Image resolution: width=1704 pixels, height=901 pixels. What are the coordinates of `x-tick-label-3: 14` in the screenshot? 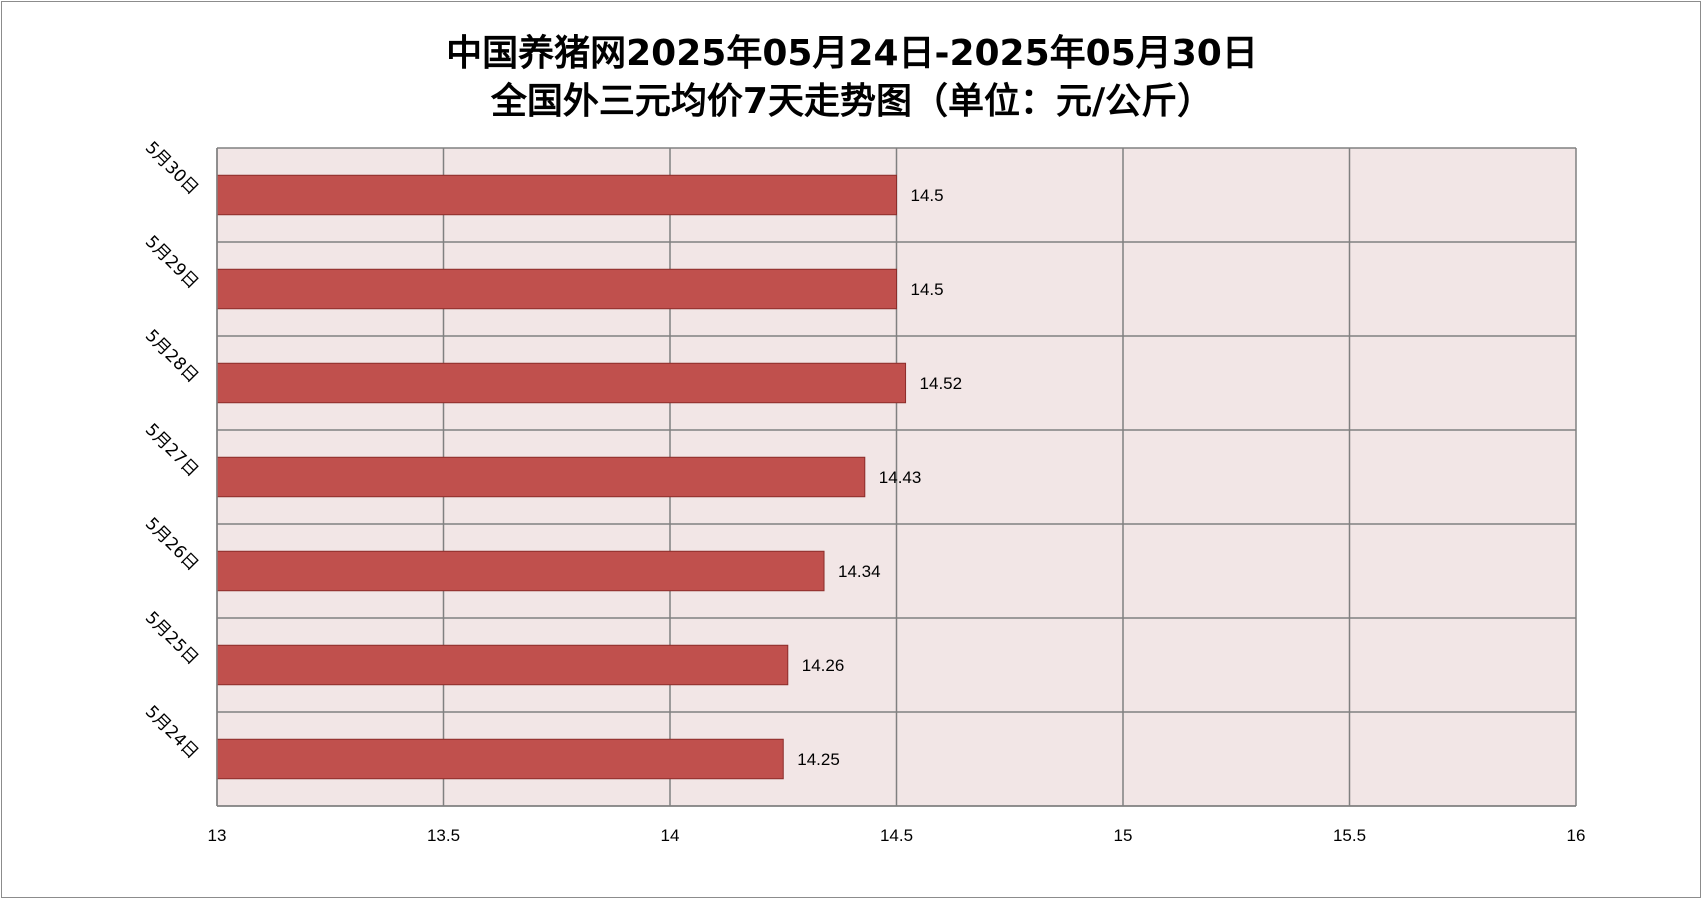 It's located at (670, 835).